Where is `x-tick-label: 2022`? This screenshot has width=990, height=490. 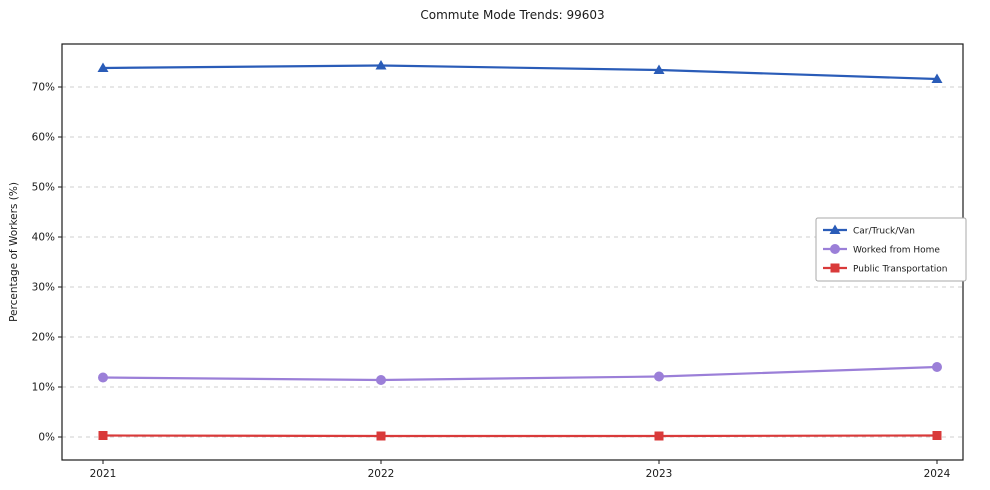 x-tick-label: 2022 is located at coordinates (381, 474).